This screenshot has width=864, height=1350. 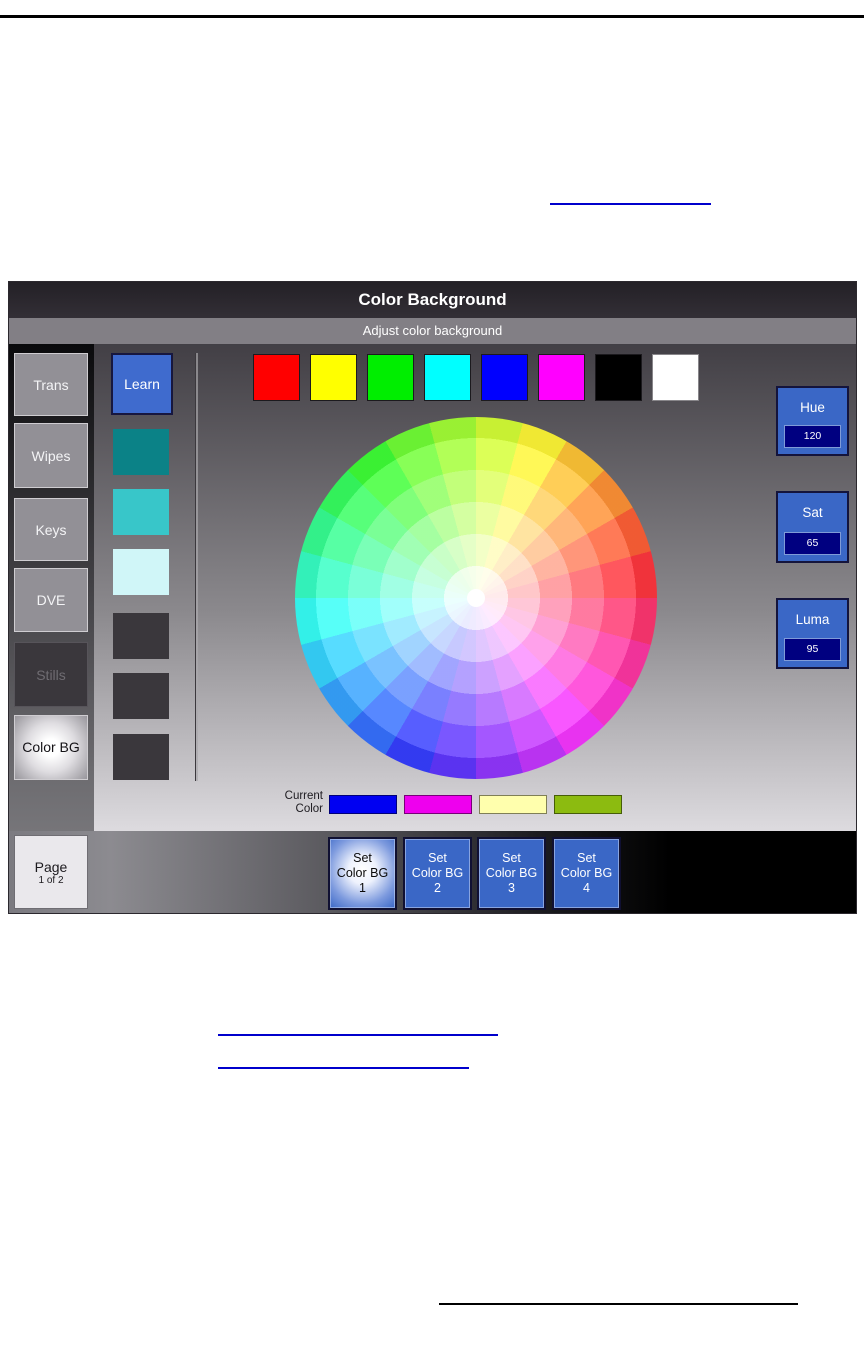 What do you see at coordinates (51, 455) in the screenshot?
I see `sidebar-item-wipes: Wipes` at bounding box center [51, 455].